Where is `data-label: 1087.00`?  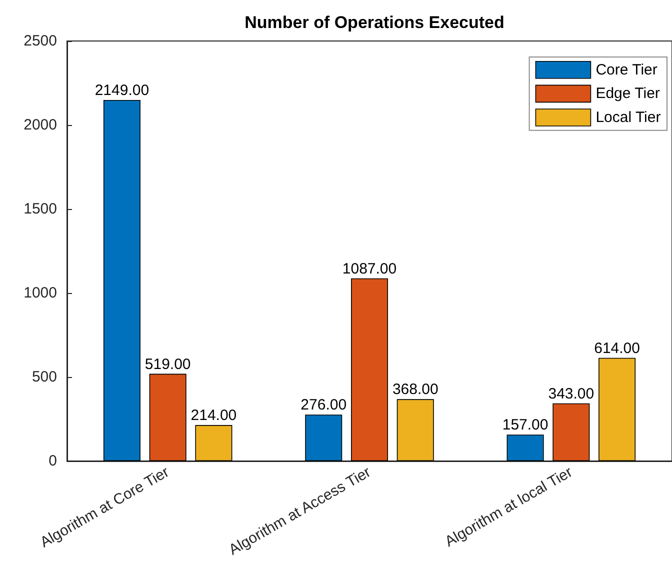
data-label: 1087.00 is located at coordinates (369, 269).